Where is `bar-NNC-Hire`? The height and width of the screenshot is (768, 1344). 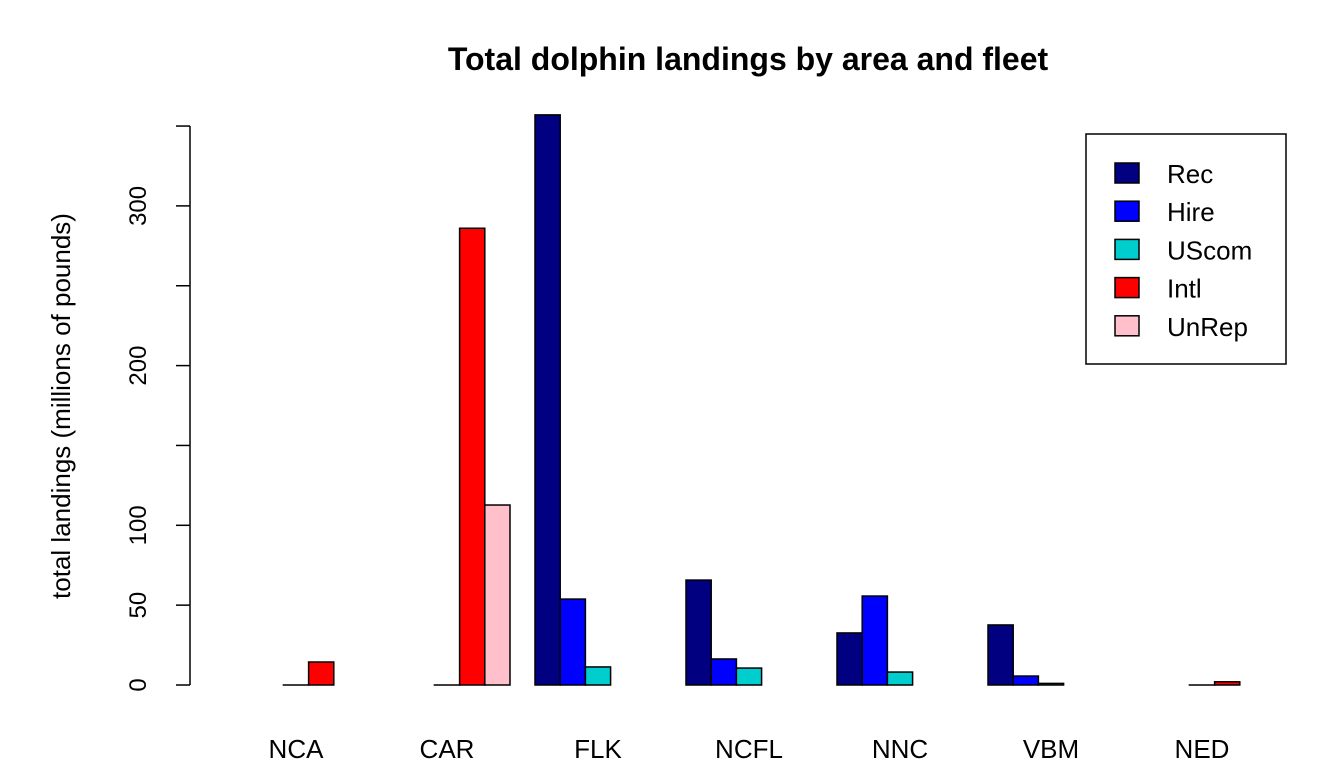
bar-NNC-Hire is located at coordinates (875, 640).